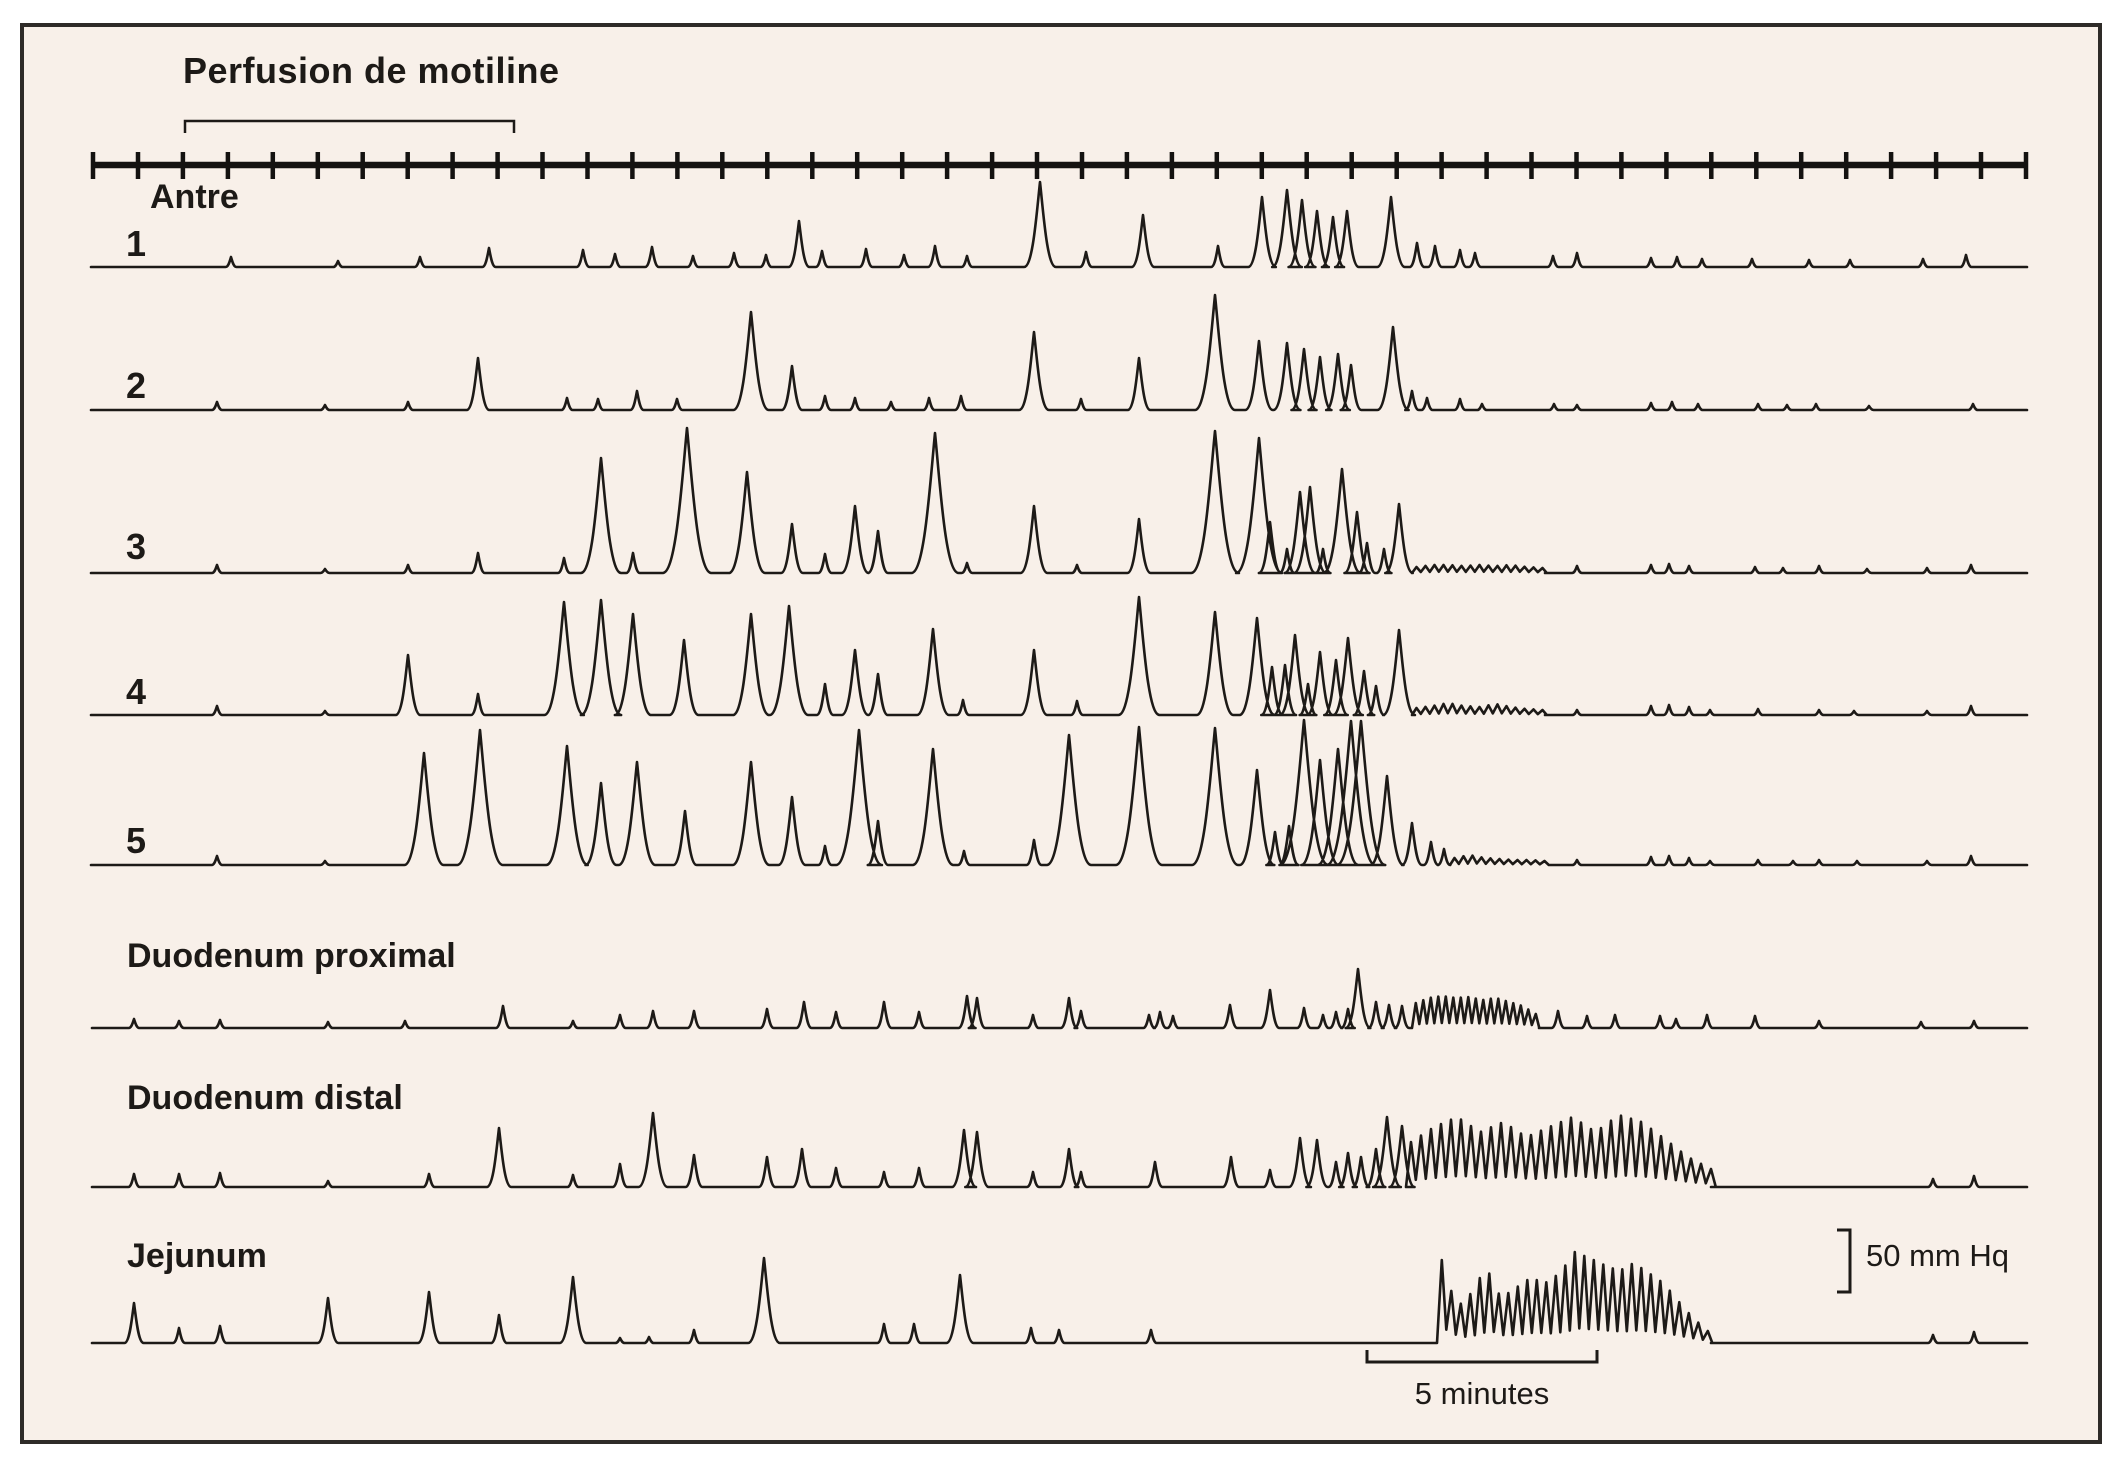  Describe the element at coordinates (1059, 1150) in the screenshot. I see `trace-duodenum-distal` at that location.